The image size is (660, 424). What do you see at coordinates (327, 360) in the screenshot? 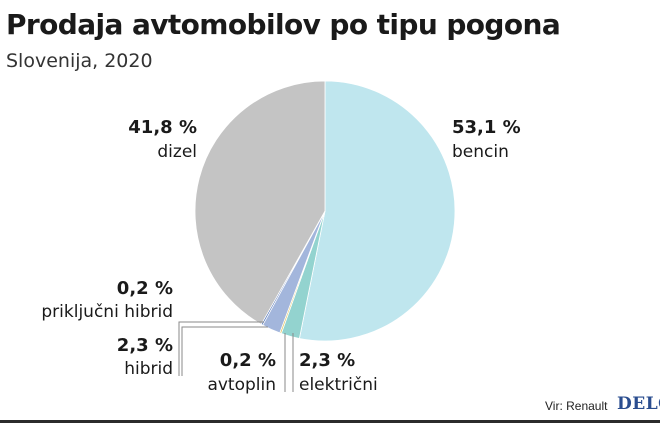
I see `label-value-elektricni: 2,3 %` at bounding box center [327, 360].